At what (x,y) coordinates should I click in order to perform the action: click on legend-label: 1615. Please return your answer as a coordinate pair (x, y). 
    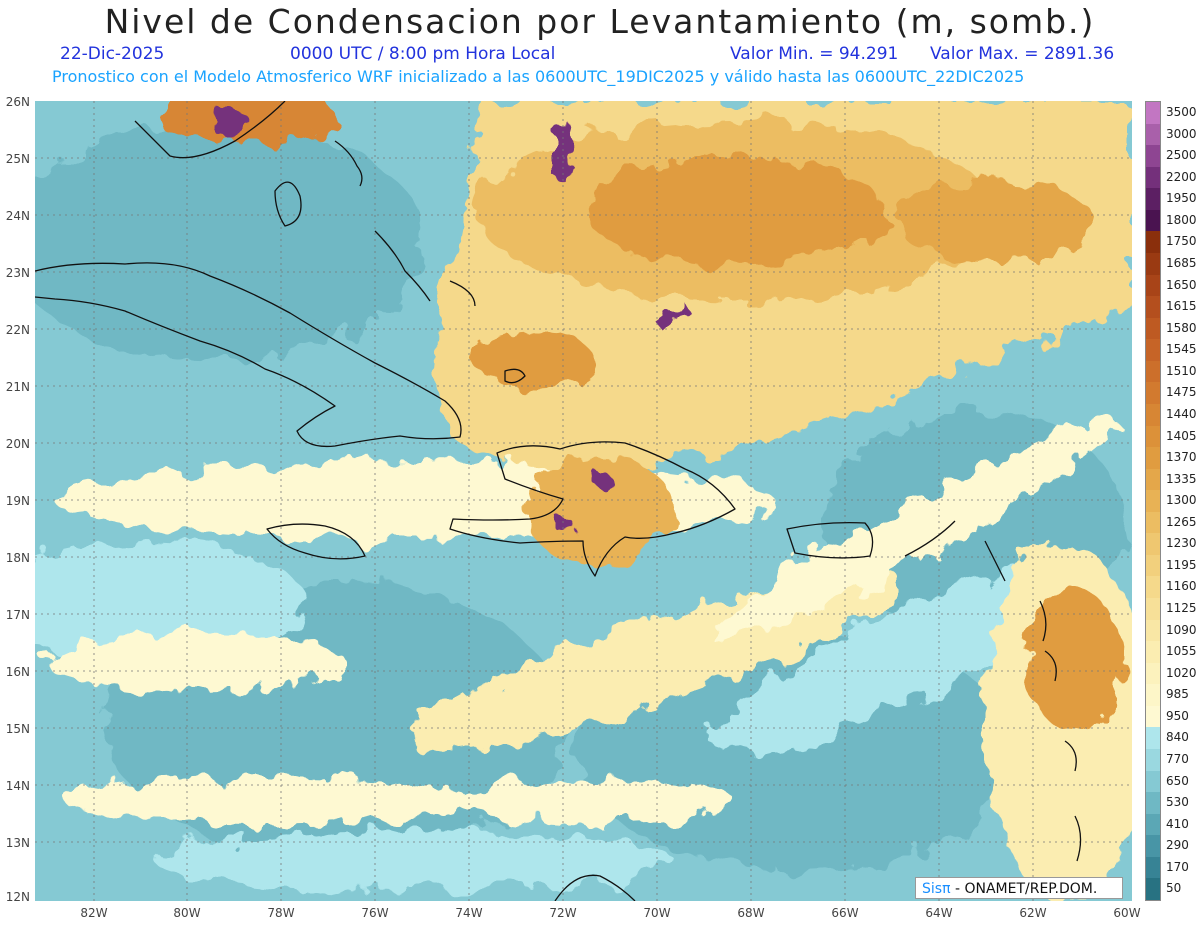
    Looking at the image, I should click on (1181, 306).